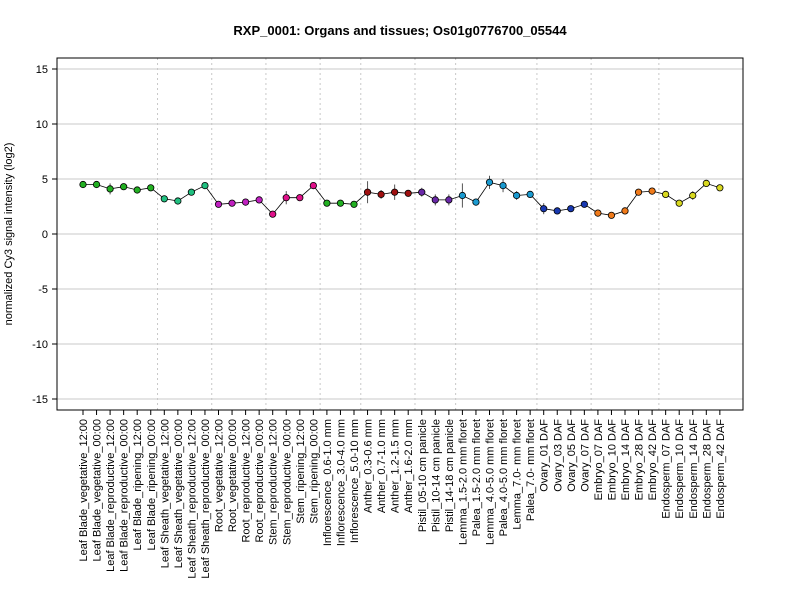 The height and width of the screenshot is (600, 800). Describe the element at coordinates (626, 460) in the screenshot. I see `x-tick-label: Embryo_14 DAF` at that location.